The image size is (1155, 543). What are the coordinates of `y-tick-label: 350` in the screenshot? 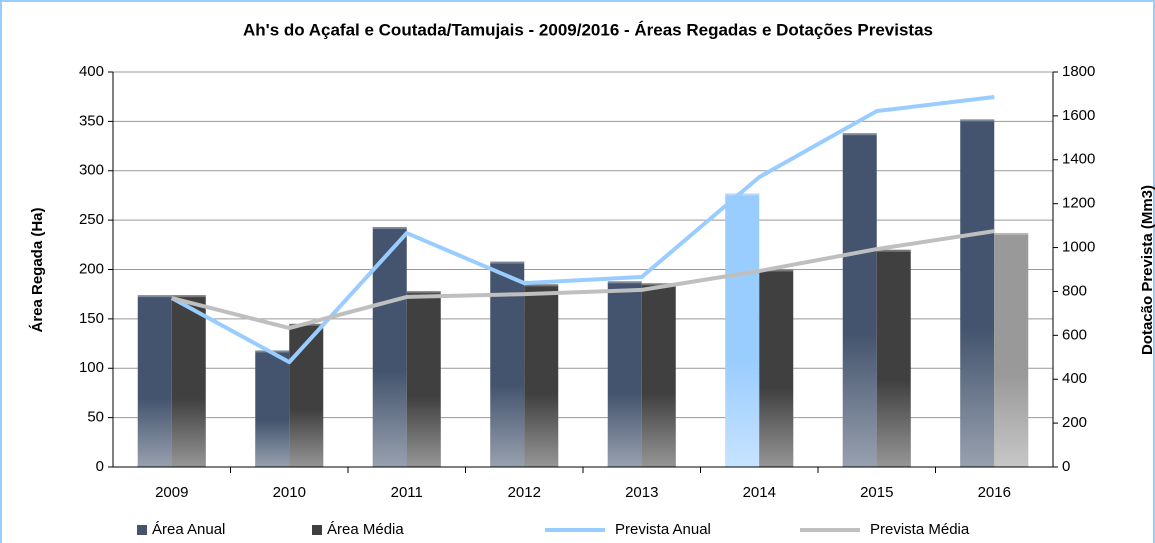 It's located at (91, 120).